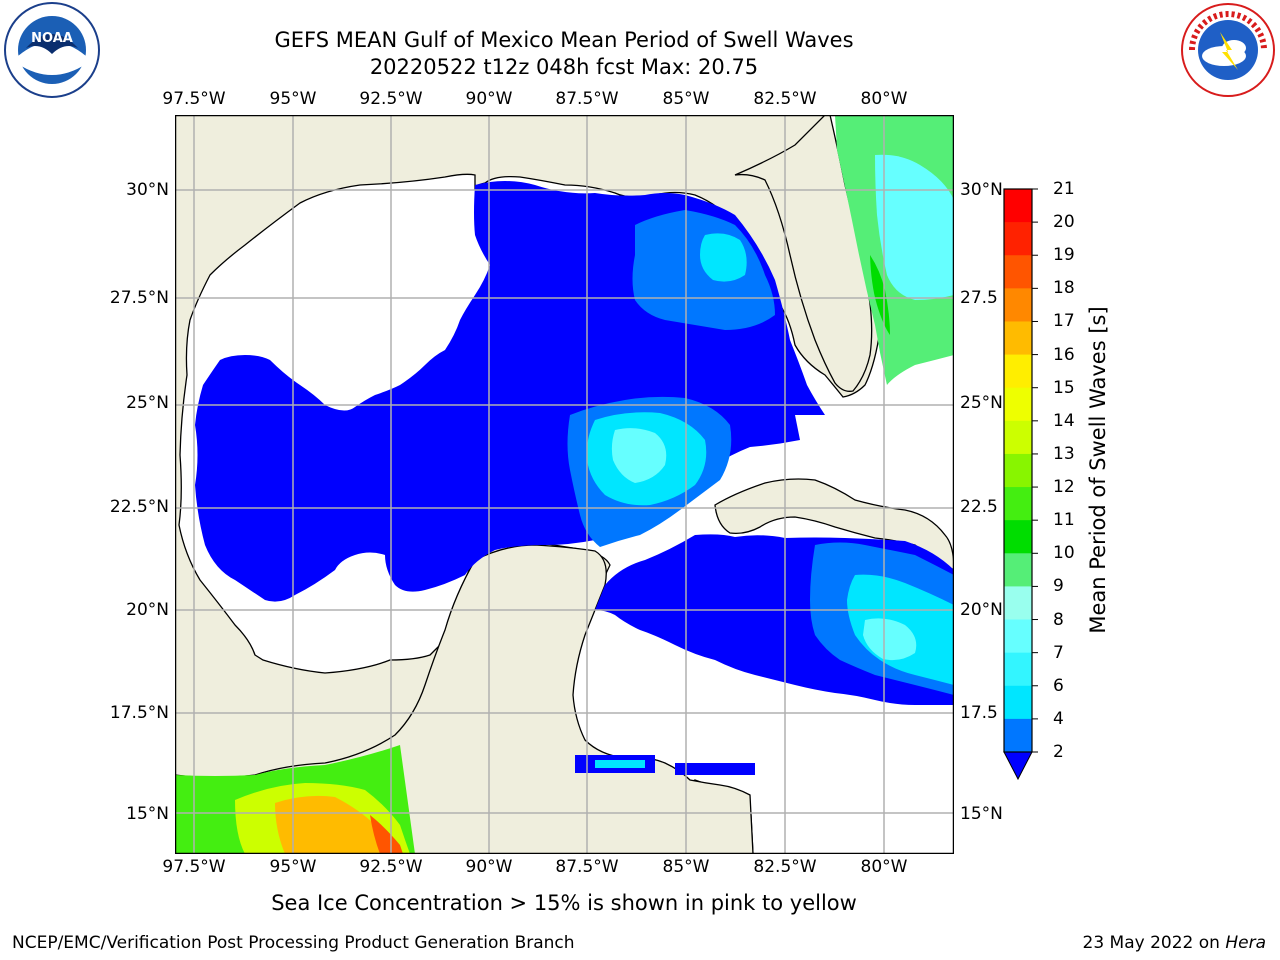 Image resolution: width=1280 pixels, height=960 pixels. Describe the element at coordinates (979, 298) in the screenshot. I see `lat-tick-right: 27.5` at that location.